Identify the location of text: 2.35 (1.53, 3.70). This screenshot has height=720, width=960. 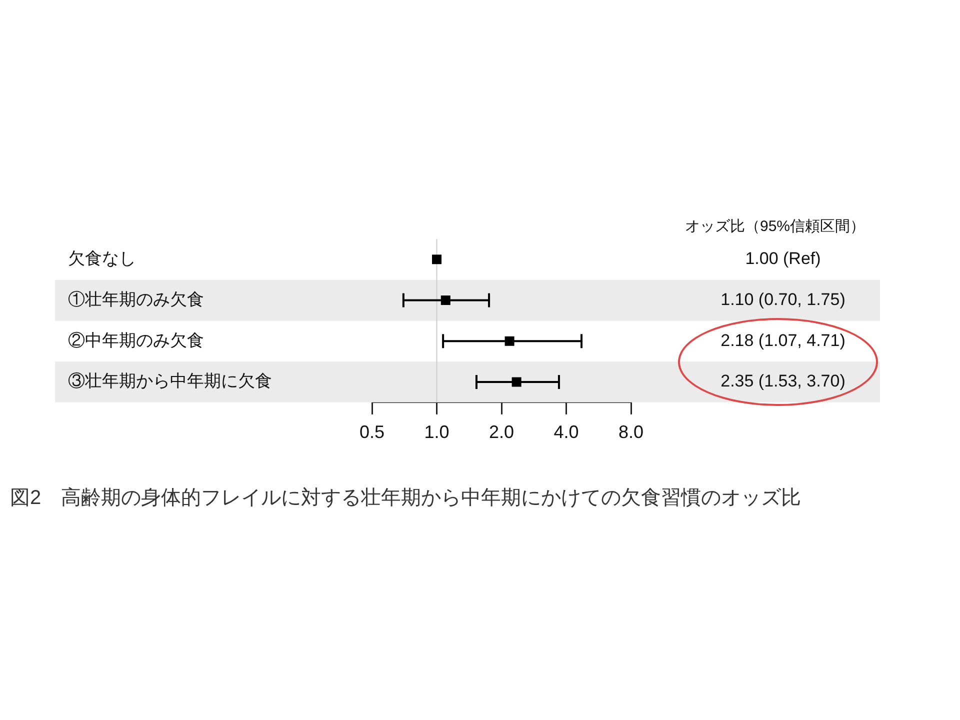
(783, 381).